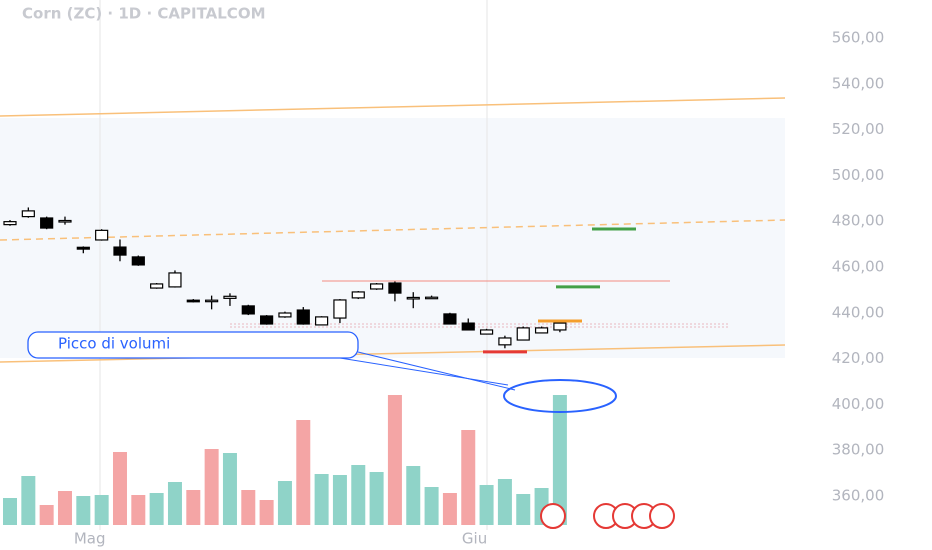  What do you see at coordinates (858, 312) in the screenshot?
I see `y-tick-label: 440,00` at bounding box center [858, 312].